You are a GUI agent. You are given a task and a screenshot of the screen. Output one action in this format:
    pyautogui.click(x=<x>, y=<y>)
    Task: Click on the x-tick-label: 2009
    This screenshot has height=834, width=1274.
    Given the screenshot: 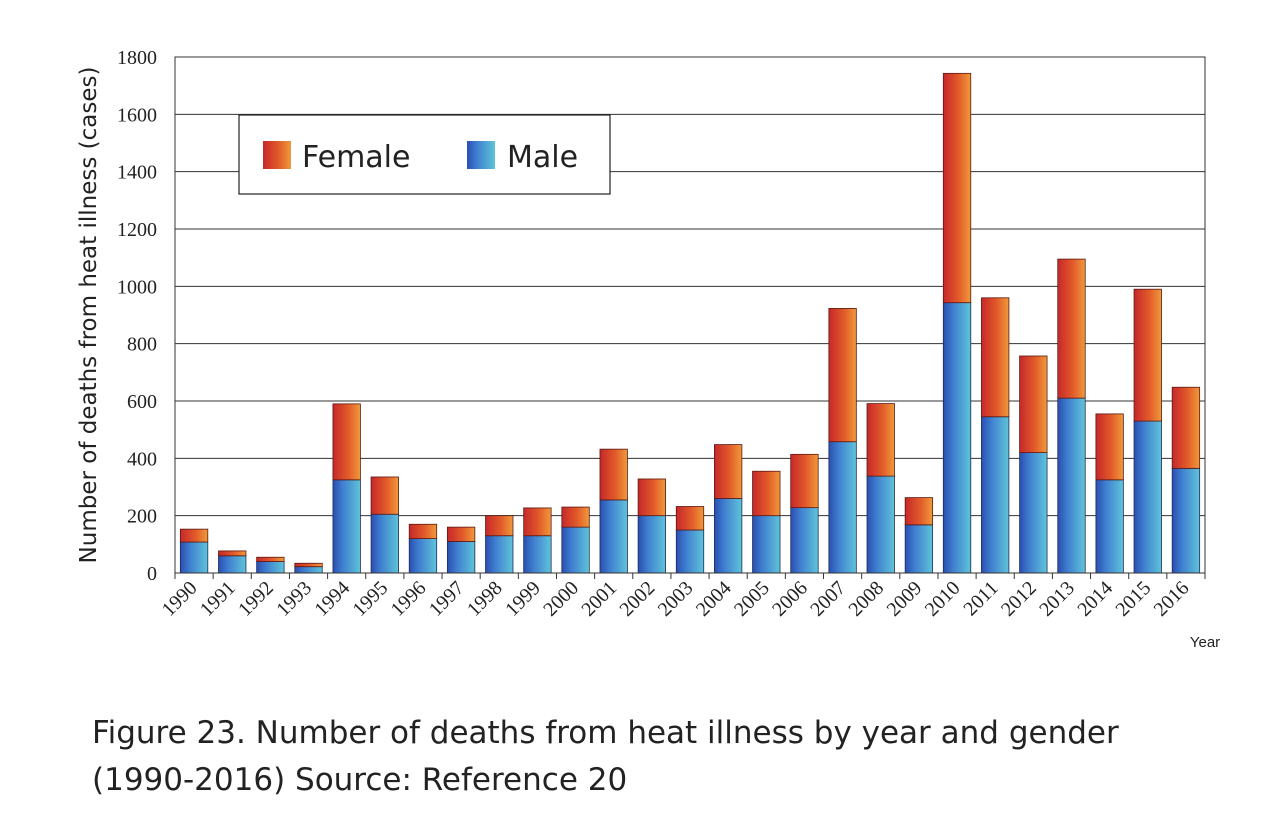 What is the action you would take?
    pyautogui.click(x=905, y=599)
    